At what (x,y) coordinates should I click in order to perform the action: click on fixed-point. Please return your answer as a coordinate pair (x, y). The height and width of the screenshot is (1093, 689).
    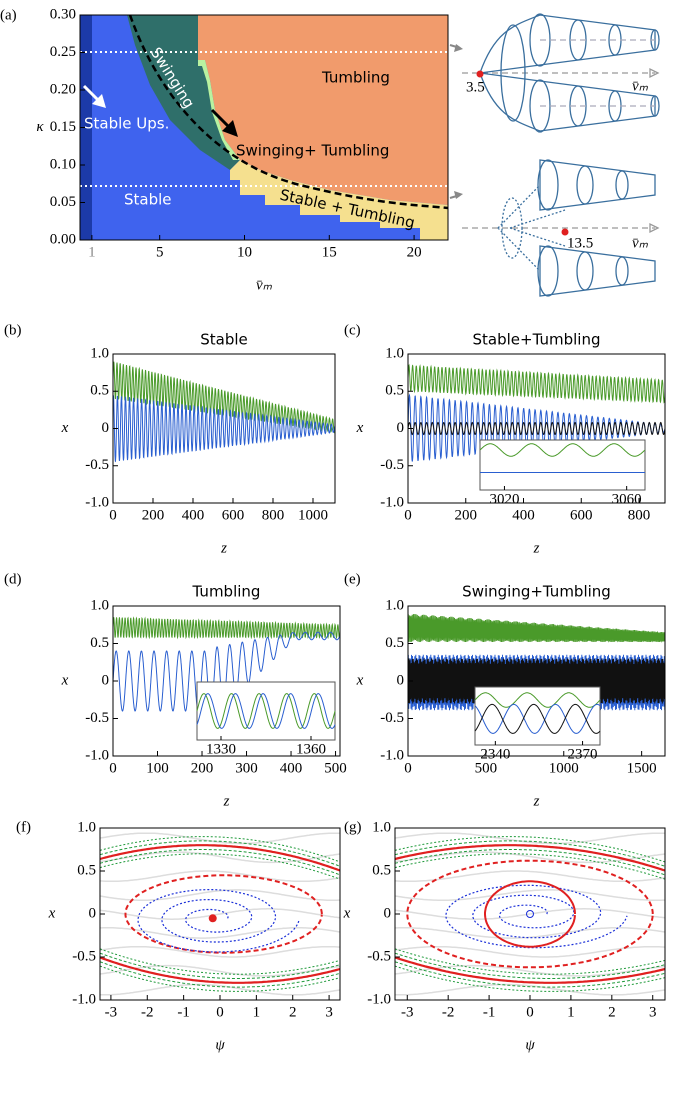
    Looking at the image, I should click on (530, 914).